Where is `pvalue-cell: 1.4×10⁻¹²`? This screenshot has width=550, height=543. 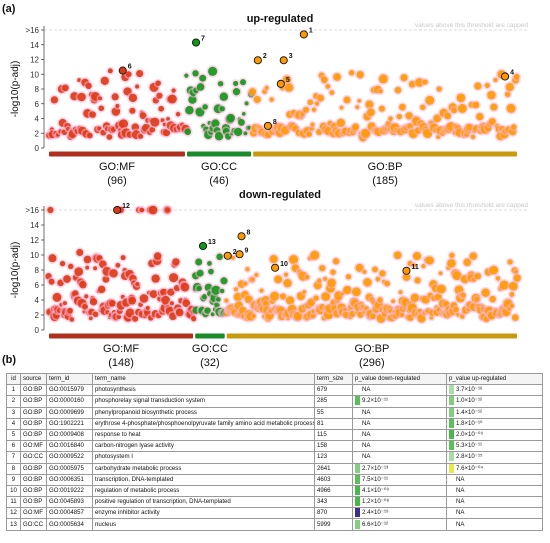 pvalue-cell: 1.4×10⁻¹² is located at coordinates (494, 412).